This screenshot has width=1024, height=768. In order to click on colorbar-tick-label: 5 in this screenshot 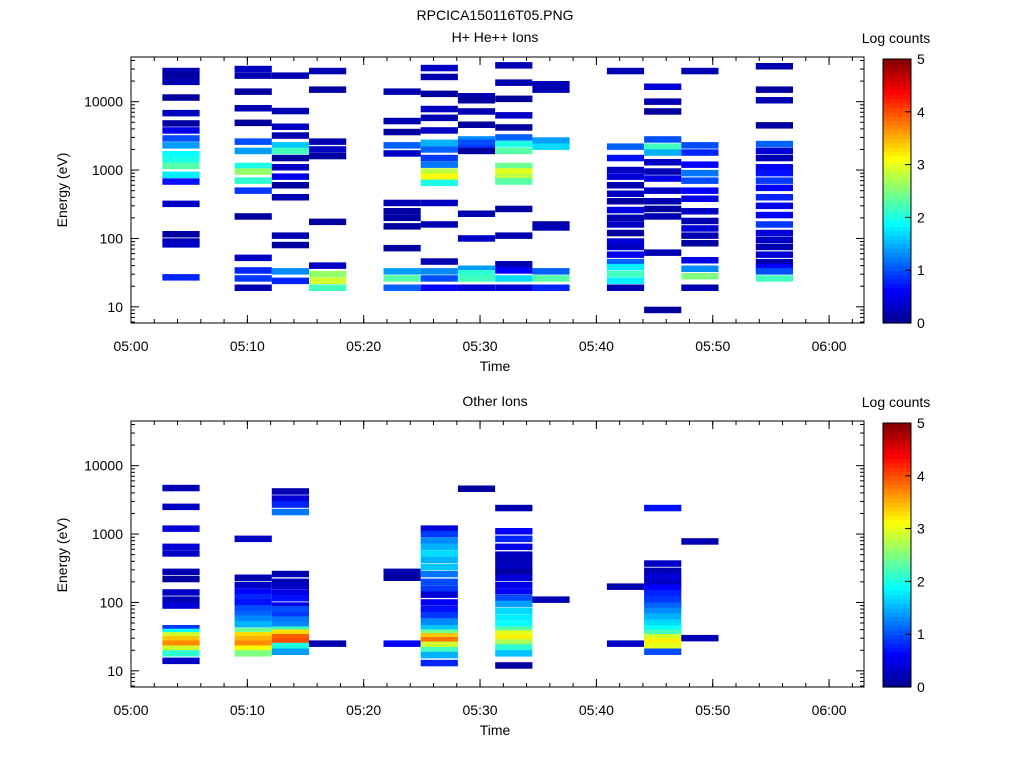, I will do `click(921, 59)`.